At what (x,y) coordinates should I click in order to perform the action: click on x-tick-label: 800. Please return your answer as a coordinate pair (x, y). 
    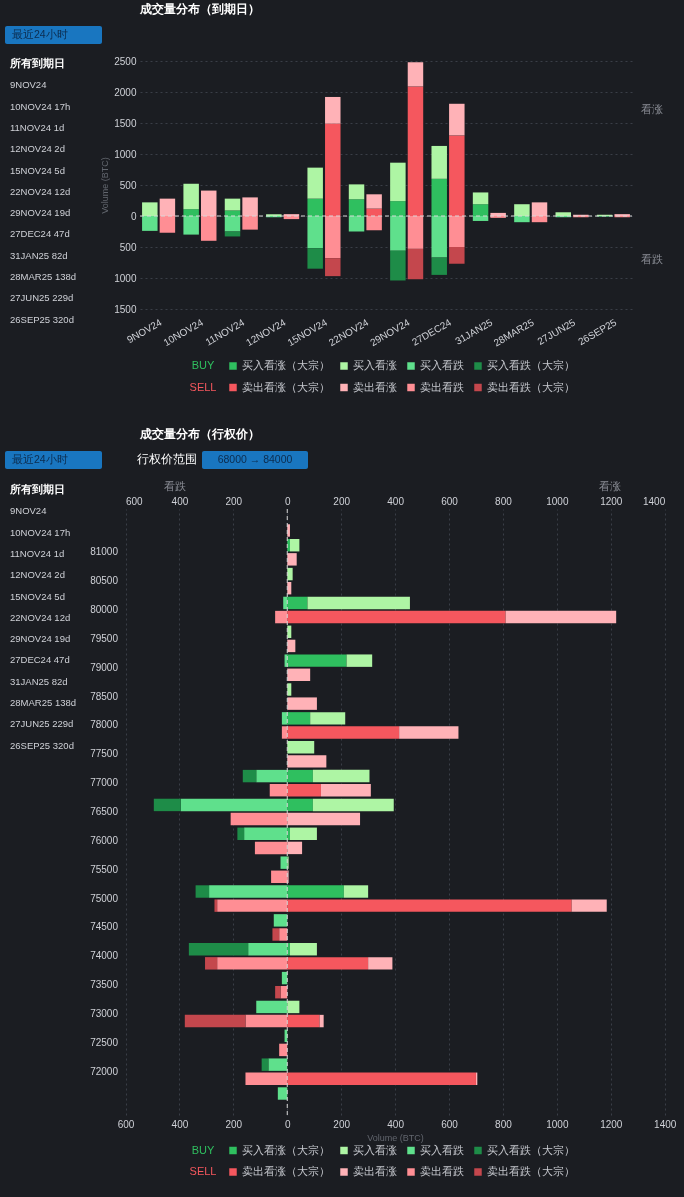
    Looking at the image, I should click on (504, 1124).